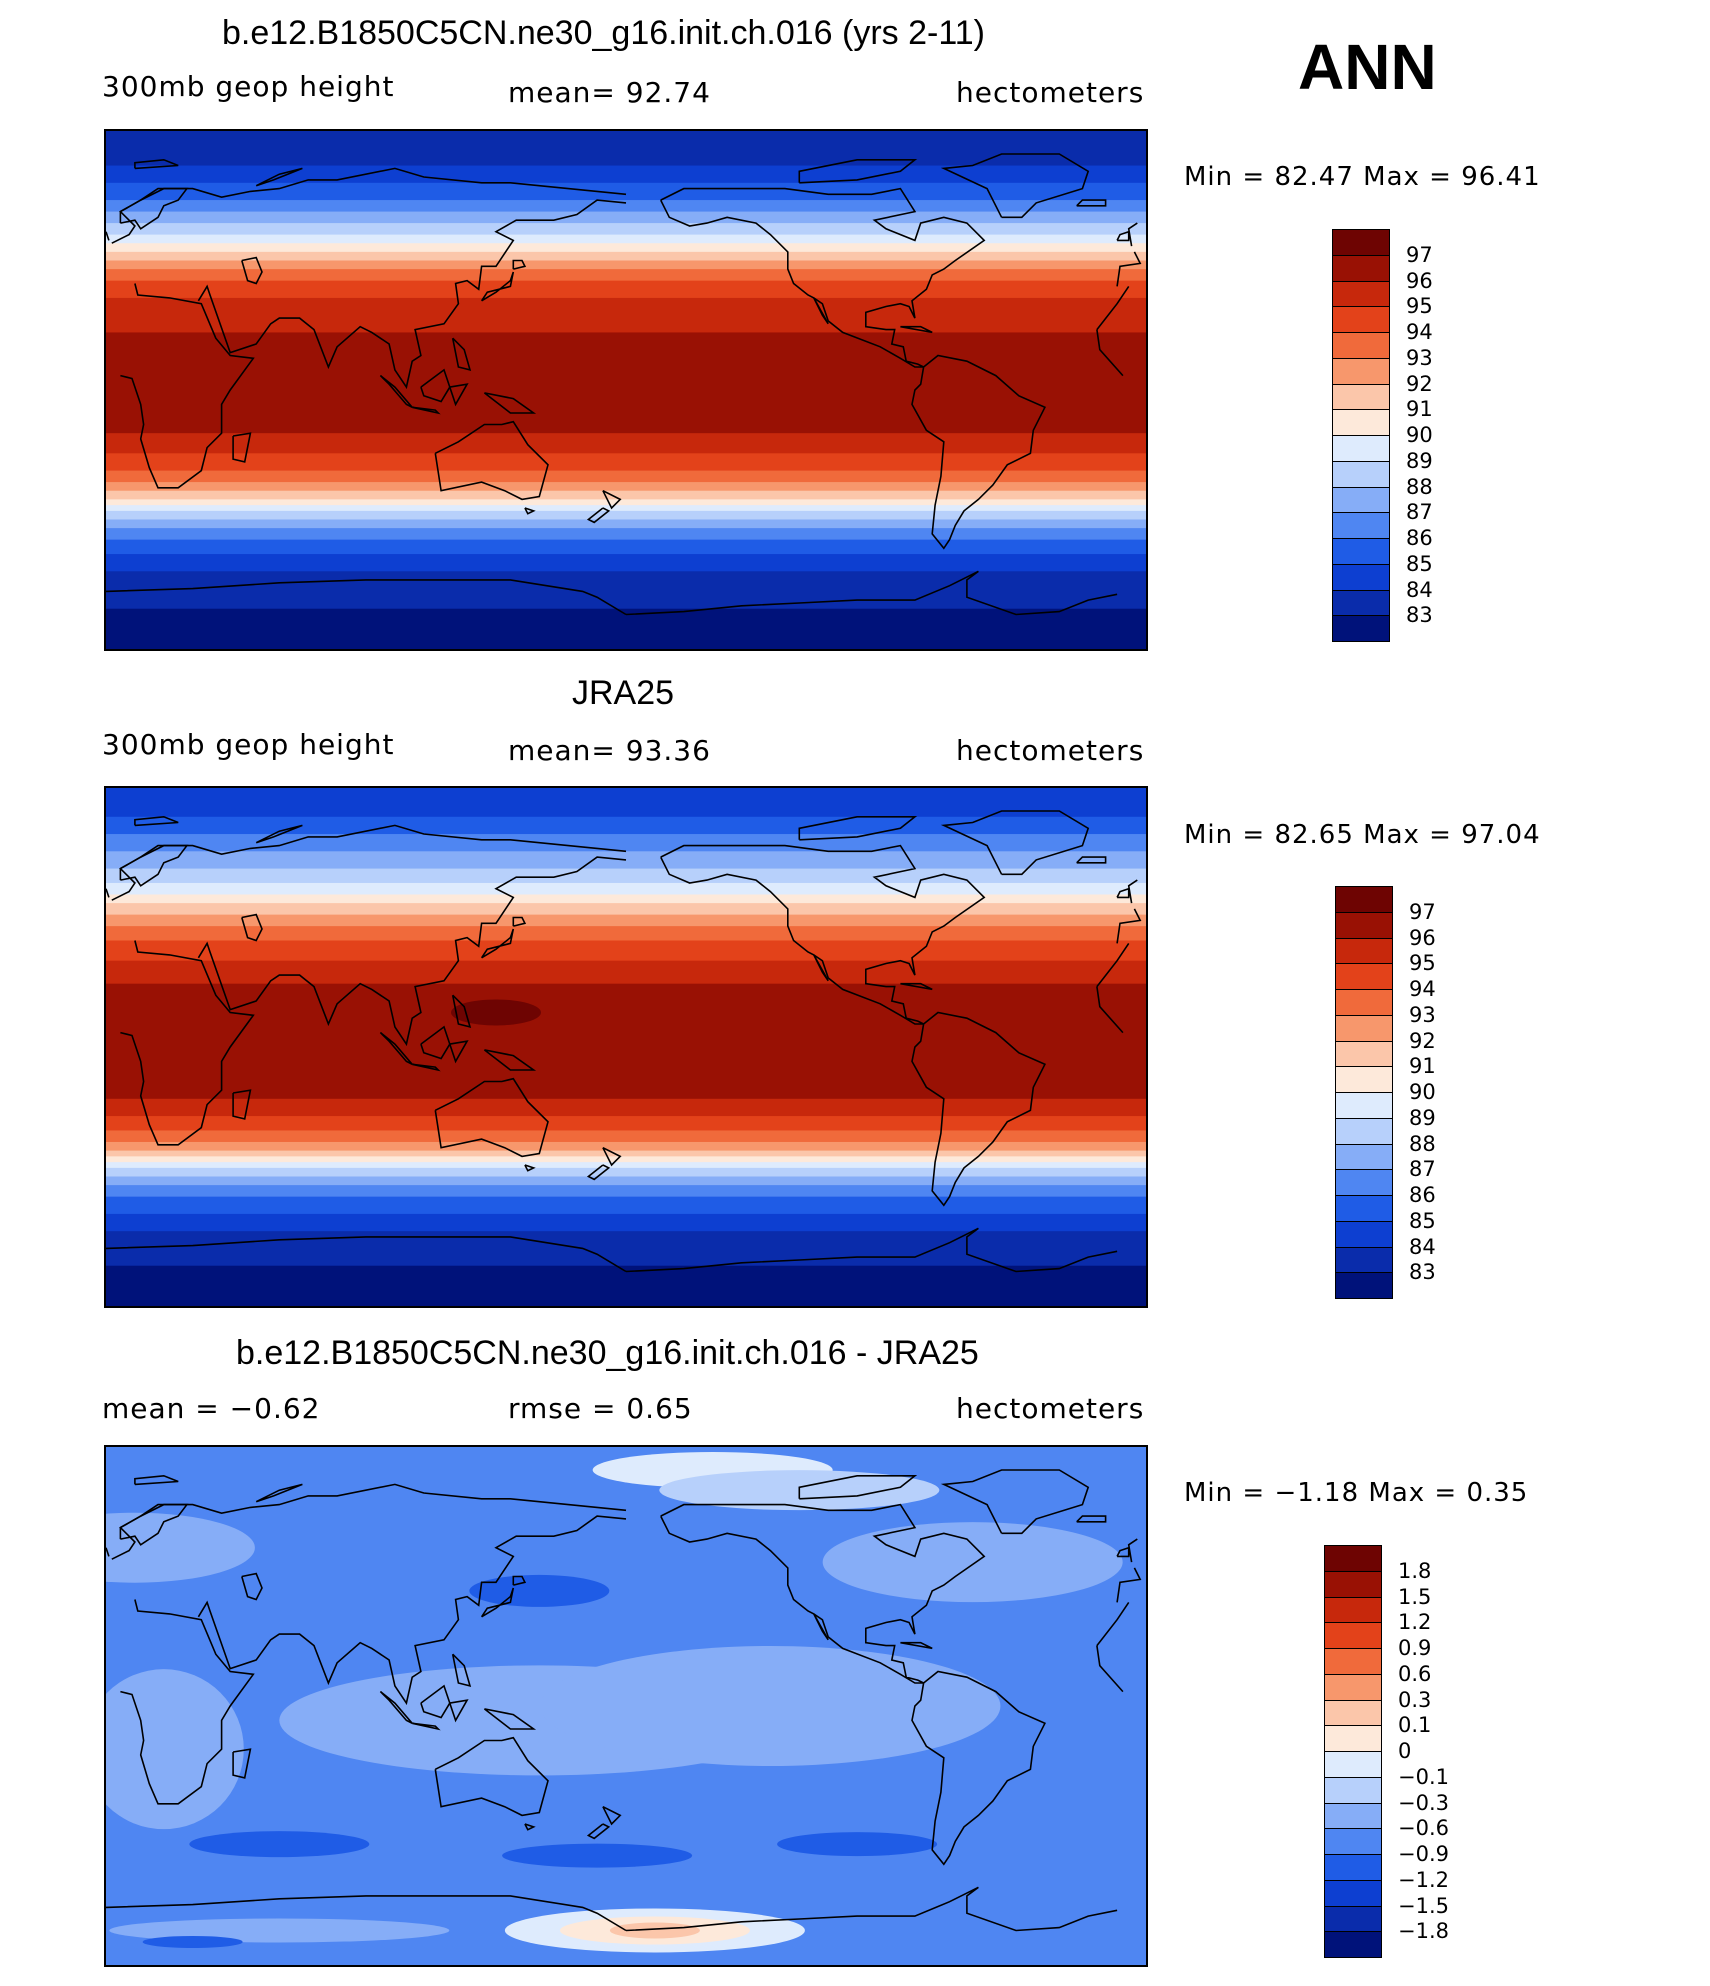 The image size is (1710, 1986). Describe the element at coordinates (1392, 435) in the screenshot. I see `panel1-colorbar: 97 96 95 94 93 92 91 90 89 88 87 86 85 84 83` at that location.